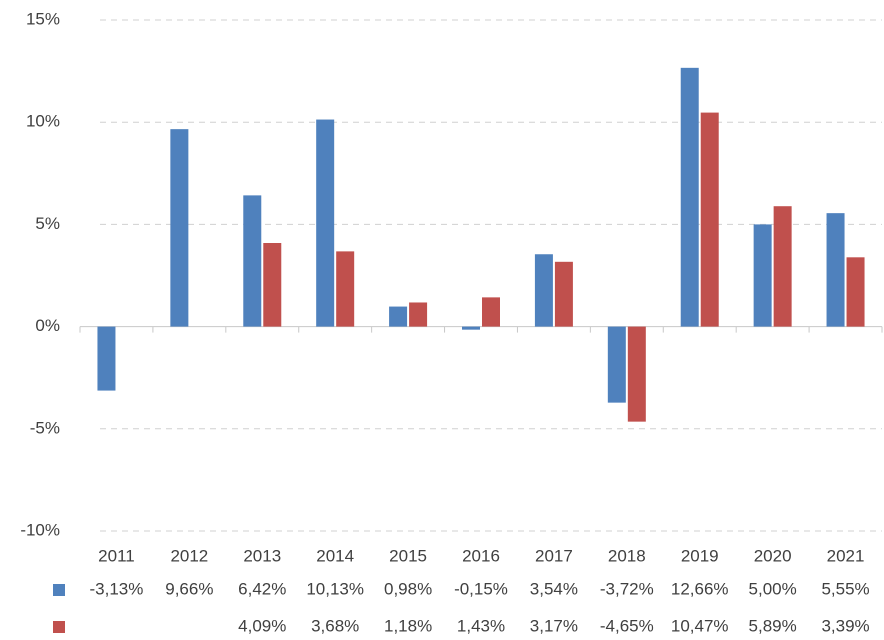 The width and height of the screenshot is (884, 640). What do you see at coordinates (481, 625) in the screenshot?
I see `table-value: 1,43%` at bounding box center [481, 625].